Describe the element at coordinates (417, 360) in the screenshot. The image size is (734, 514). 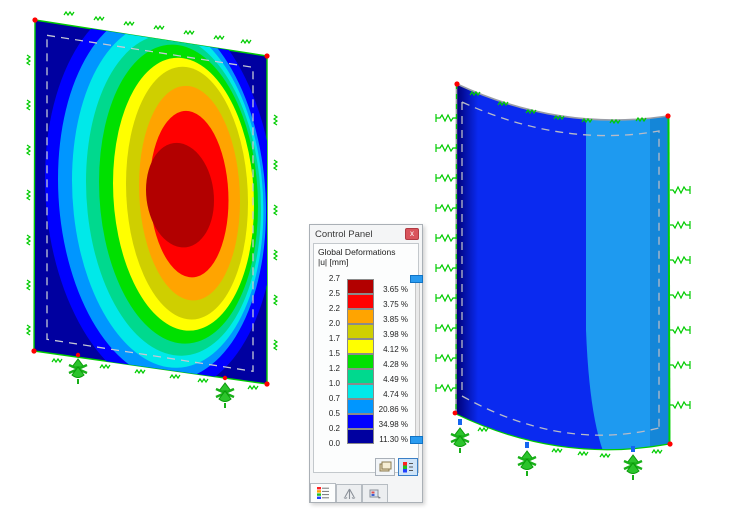
I see `legend-slider-track` at that location.